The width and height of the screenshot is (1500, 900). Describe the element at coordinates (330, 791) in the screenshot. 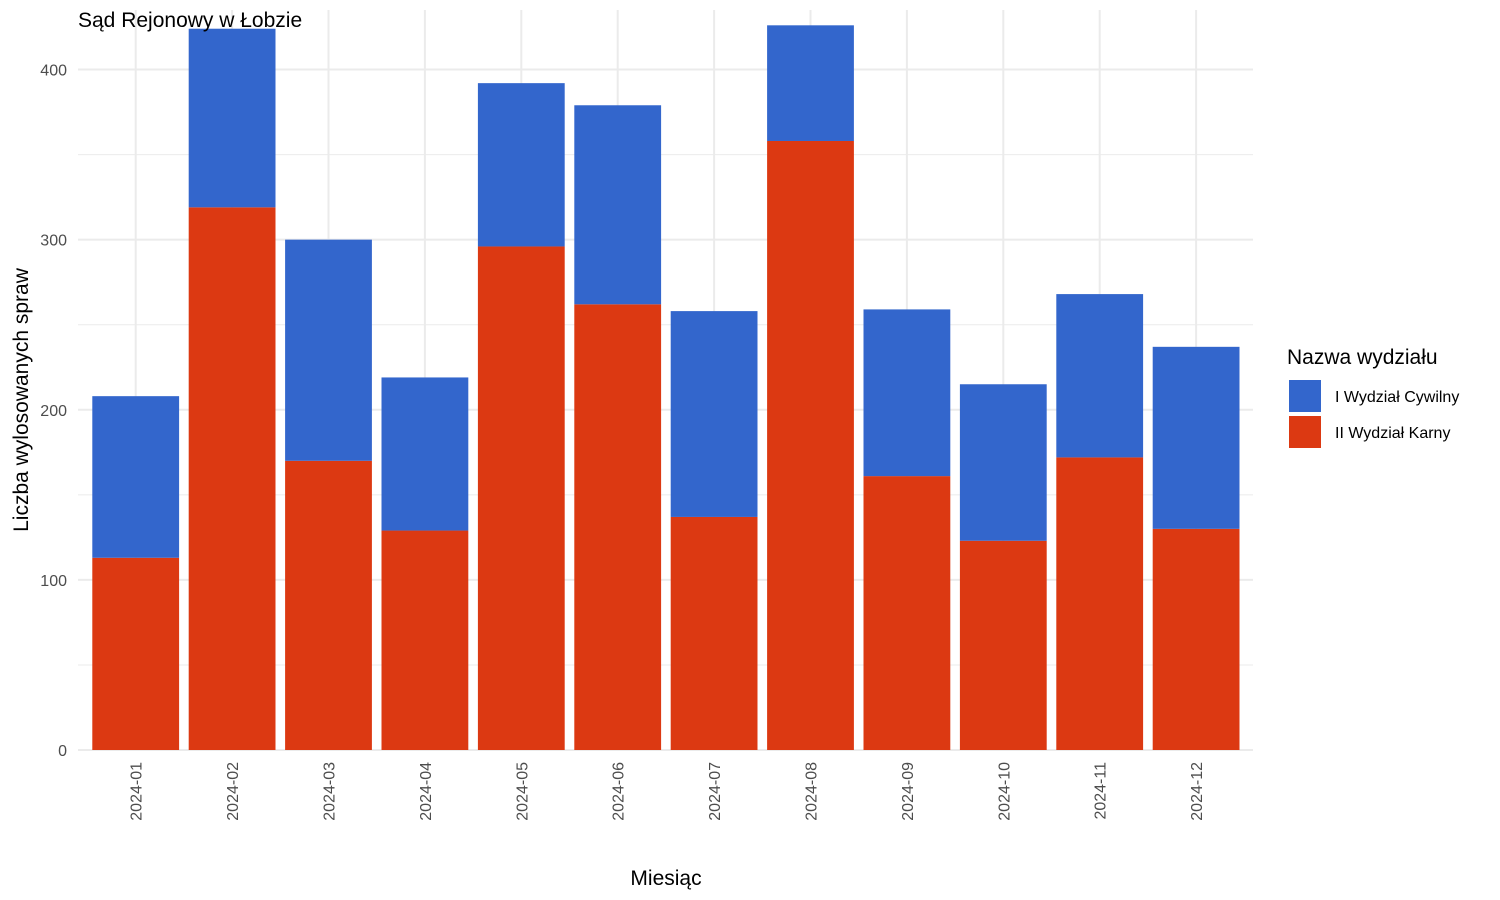

I see `x-tick-label: 2024-03` at that location.